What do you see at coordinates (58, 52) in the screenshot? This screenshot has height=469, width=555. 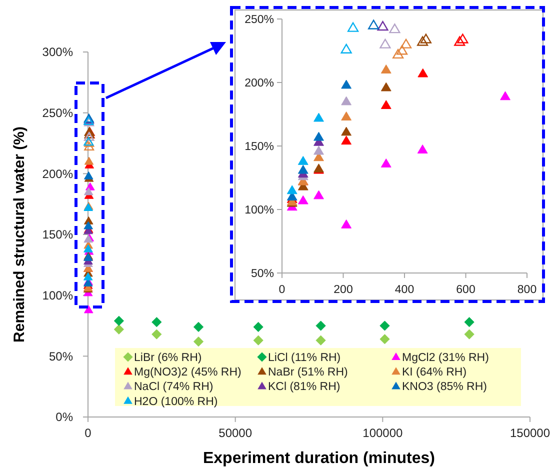 I see `y-tick-label: 300%` at bounding box center [58, 52].